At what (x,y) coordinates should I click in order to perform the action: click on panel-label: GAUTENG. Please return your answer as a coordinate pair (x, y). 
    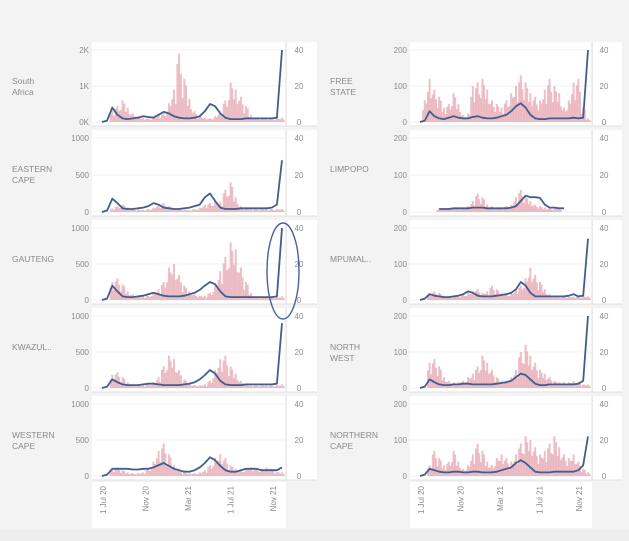
    Looking at the image, I should click on (33, 259).